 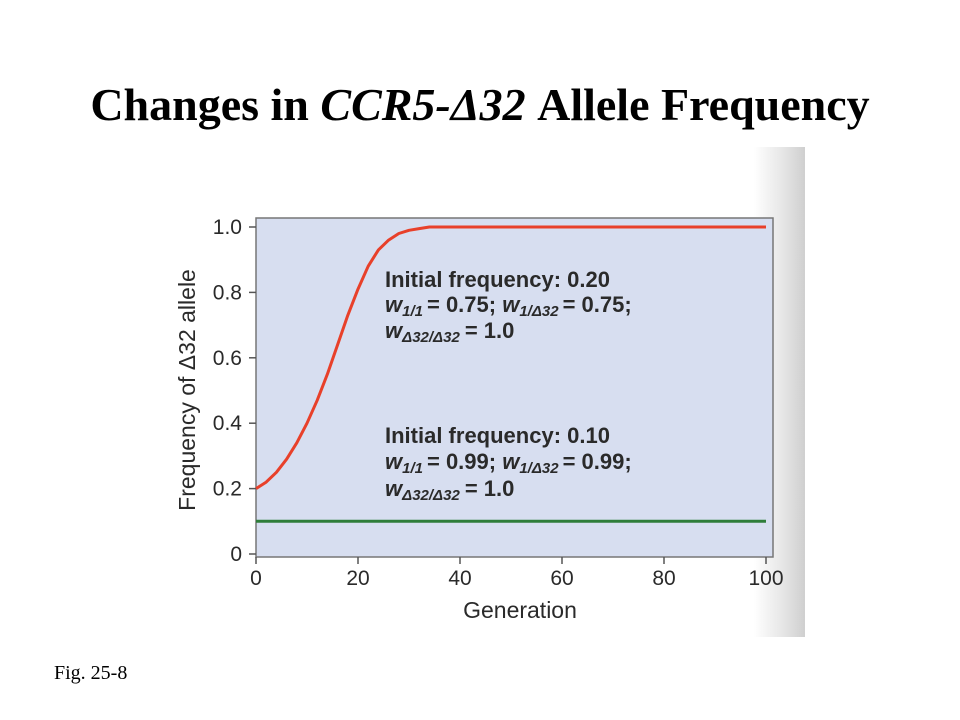 What do you see at coordinates (91, 673) in the screenshot?
I see `figure-caption: Fig. 25-8` at bounding box center [91, 673].